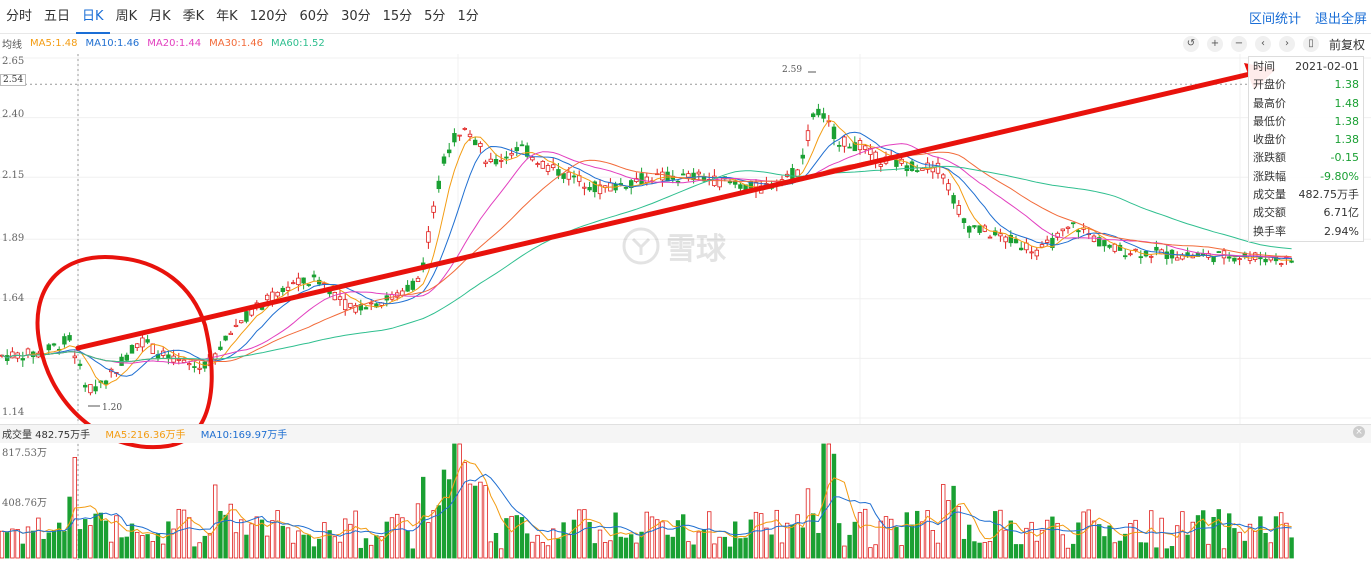 Image resolution: width=1371 pixels, height=562 pixels. I want to click on tab-period: 周K, so click(126, 16).